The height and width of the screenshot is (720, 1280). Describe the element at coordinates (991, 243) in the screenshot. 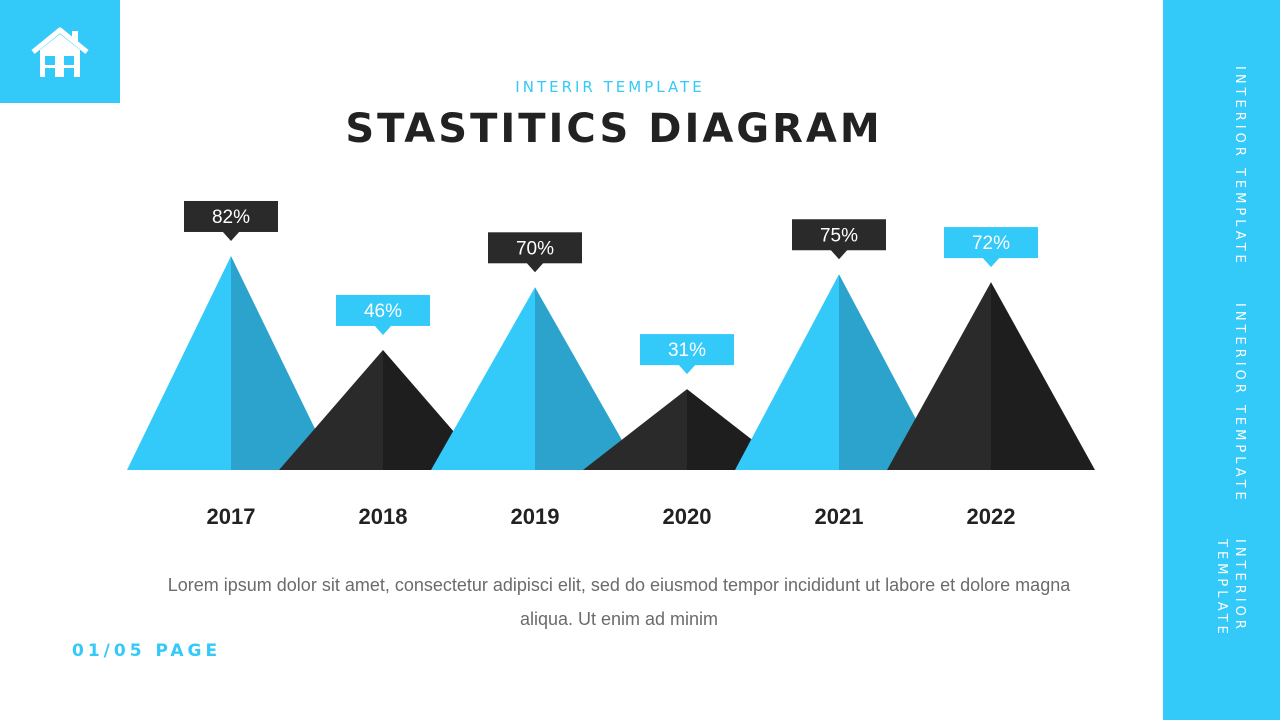

I see `svg-text: 72%` at that location.